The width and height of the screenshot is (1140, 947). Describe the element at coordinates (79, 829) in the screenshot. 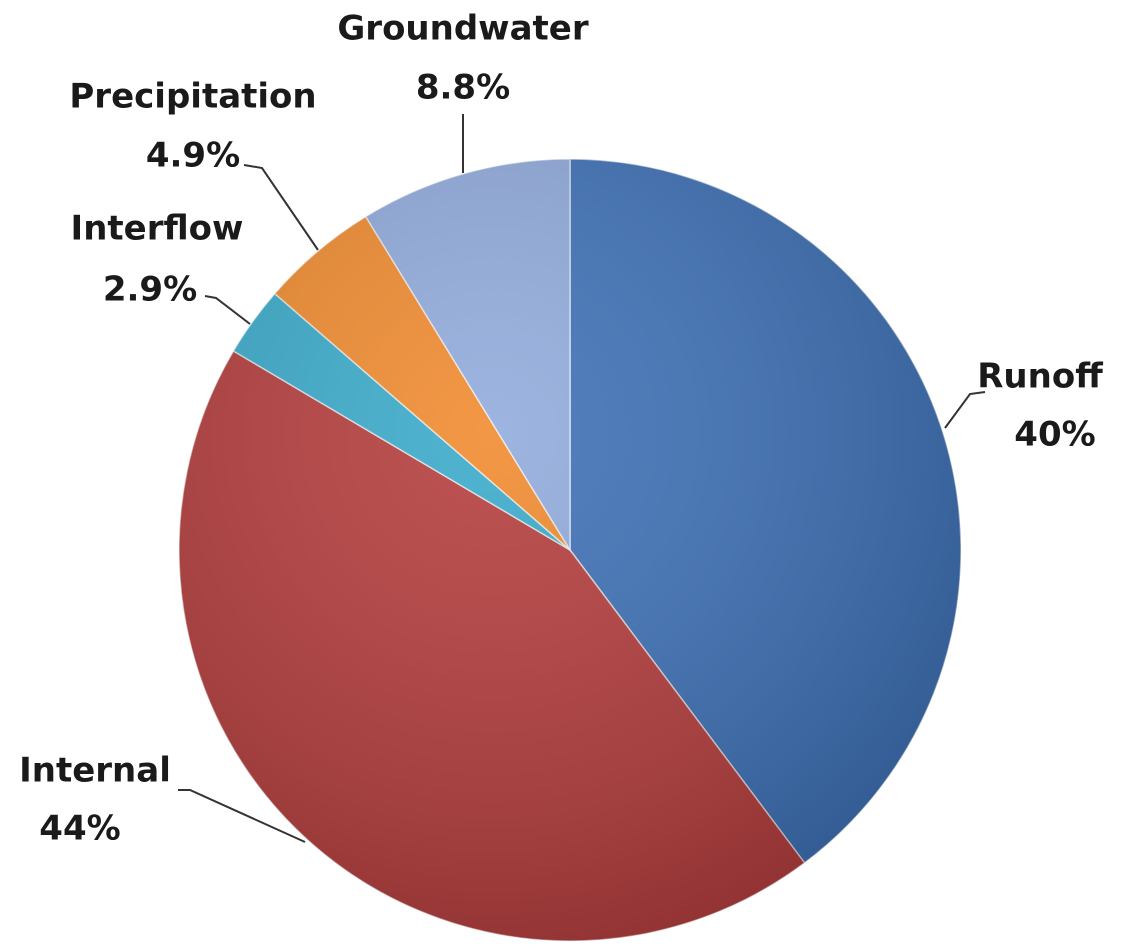

I see `value-label: 44%` at that location.